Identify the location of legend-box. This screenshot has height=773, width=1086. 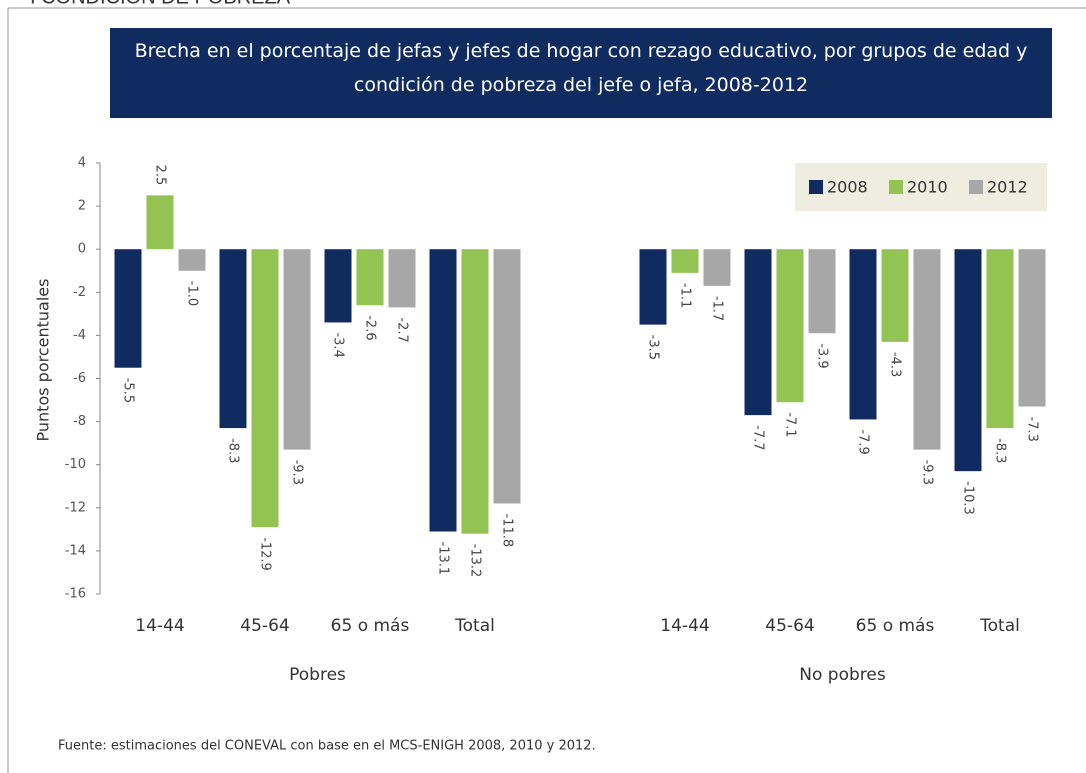
(921, 187).